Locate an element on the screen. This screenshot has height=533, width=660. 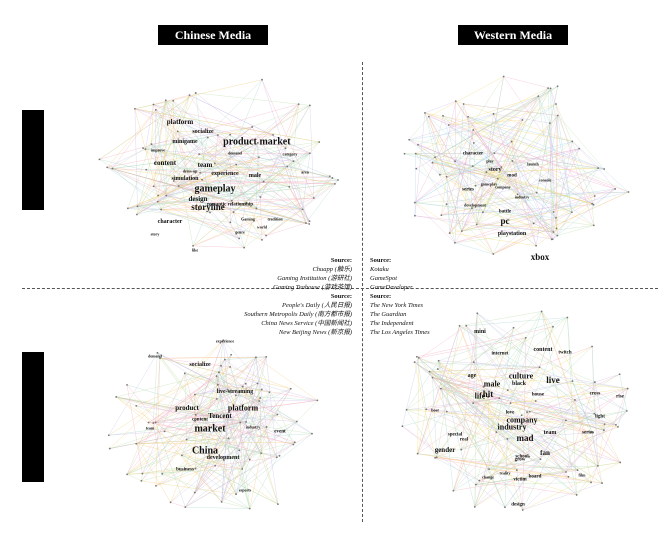
keyword-label: grow is located at coordinates (520, 460).